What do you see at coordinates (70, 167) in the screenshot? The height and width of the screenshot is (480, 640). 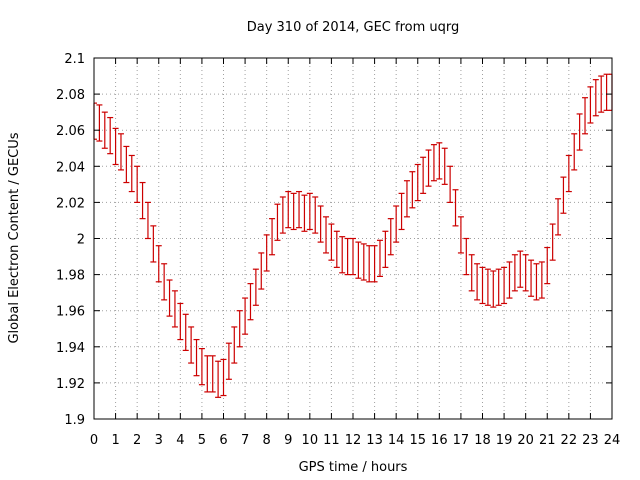 I see `y-tick-label: 2.04` at bounding box center [70, 167].